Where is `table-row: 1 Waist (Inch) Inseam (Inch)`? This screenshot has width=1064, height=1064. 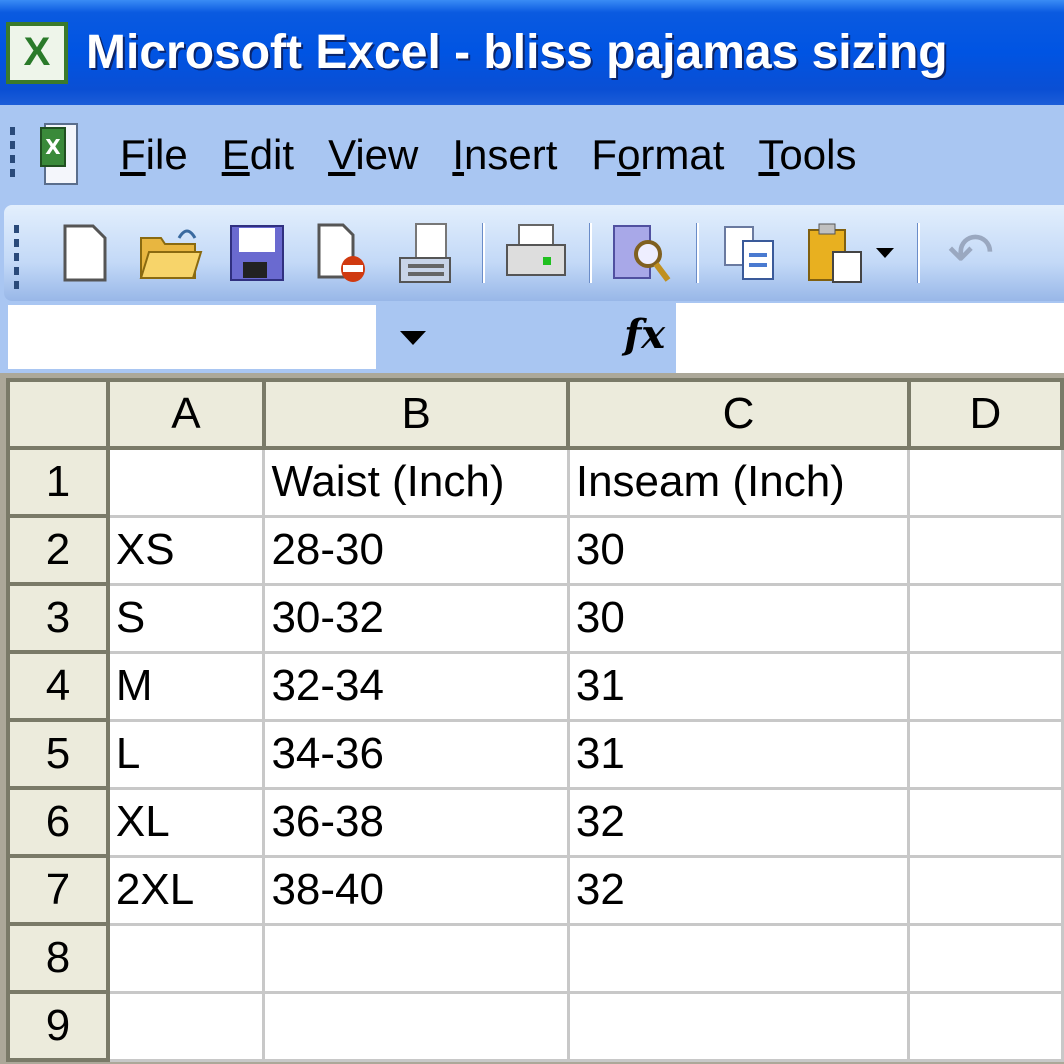 table-row: 1 Waist (Inch) Inseam (Inch) is located at coordinates (535, 482).